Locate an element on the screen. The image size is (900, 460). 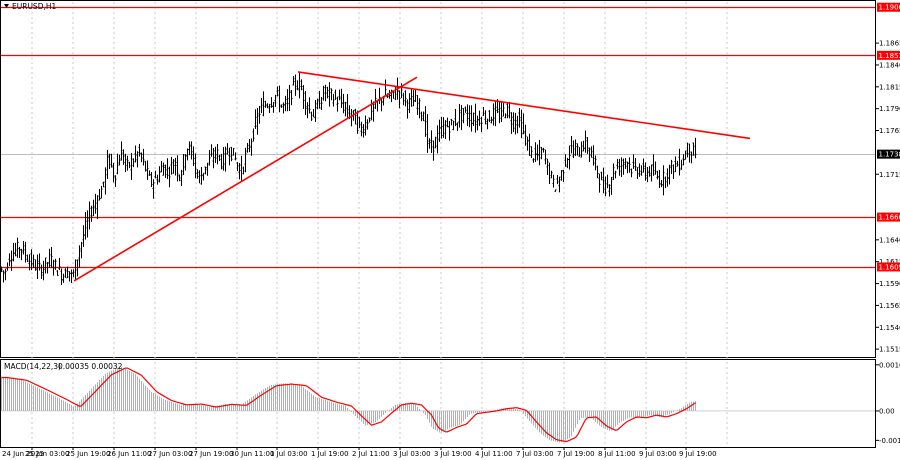
x-tick-label: 30 Jun 11:00 is located at coordinates (252, 454).